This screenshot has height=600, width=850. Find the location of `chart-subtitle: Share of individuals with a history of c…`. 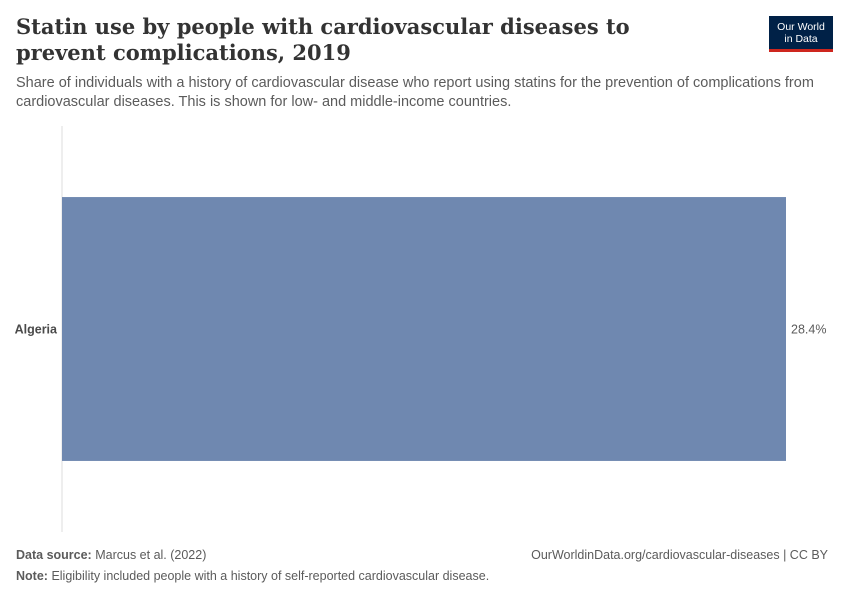

chart-subtitle: Share of individuals with a history of c… is located at coordinates (415, 92).